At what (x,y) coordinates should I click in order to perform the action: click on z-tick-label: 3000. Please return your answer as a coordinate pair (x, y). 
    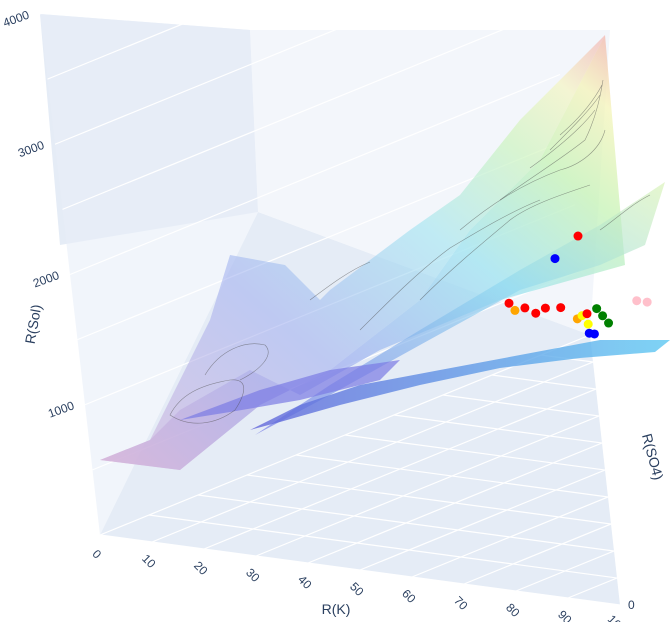
    Looking at the image, I should click on (31, 149).